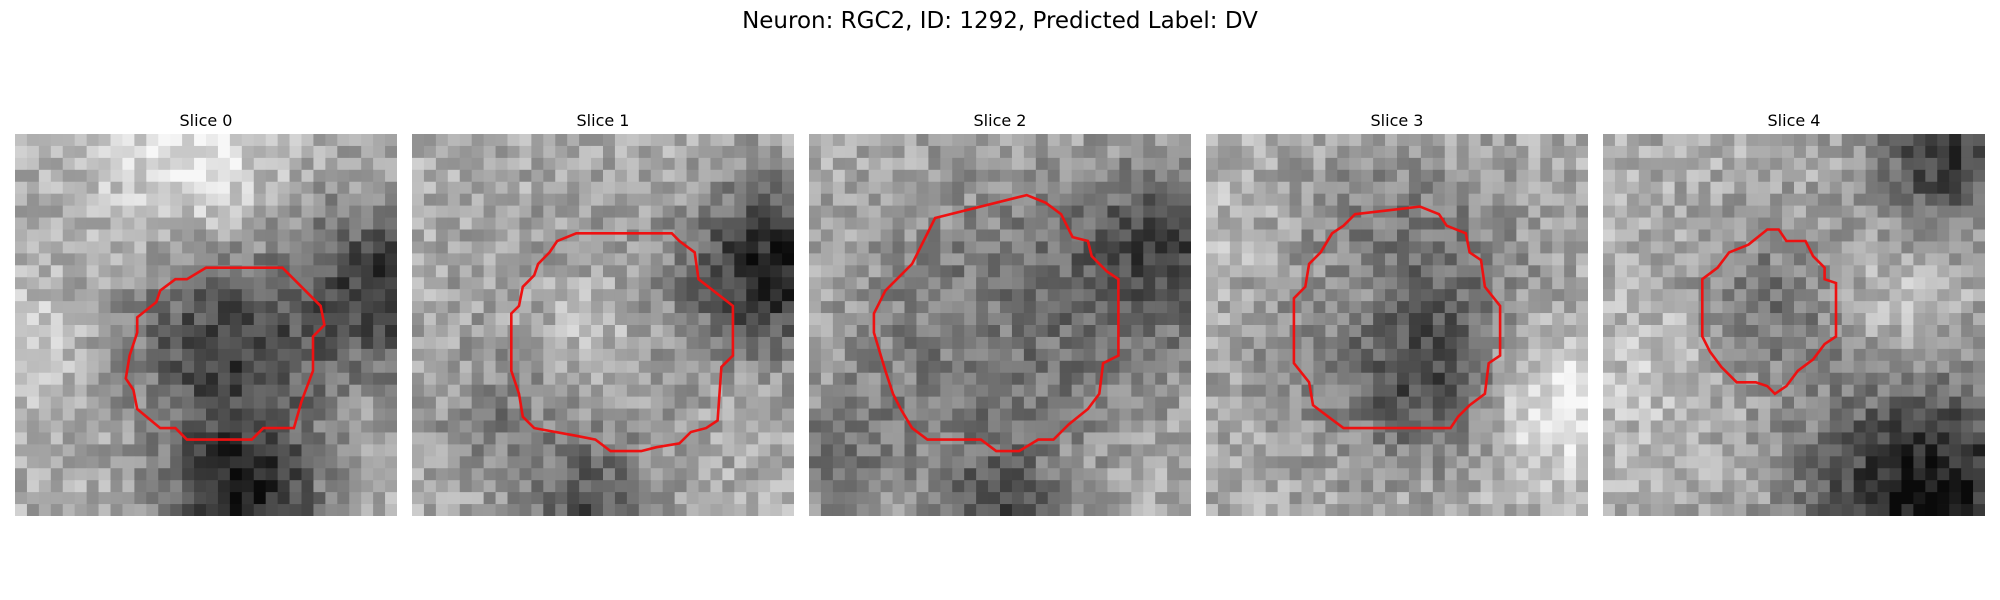 Image resolution: width=2000 pixels, height=600 pixels. I want to click on slice-title-4: Slice 4, so click(1794, 120).